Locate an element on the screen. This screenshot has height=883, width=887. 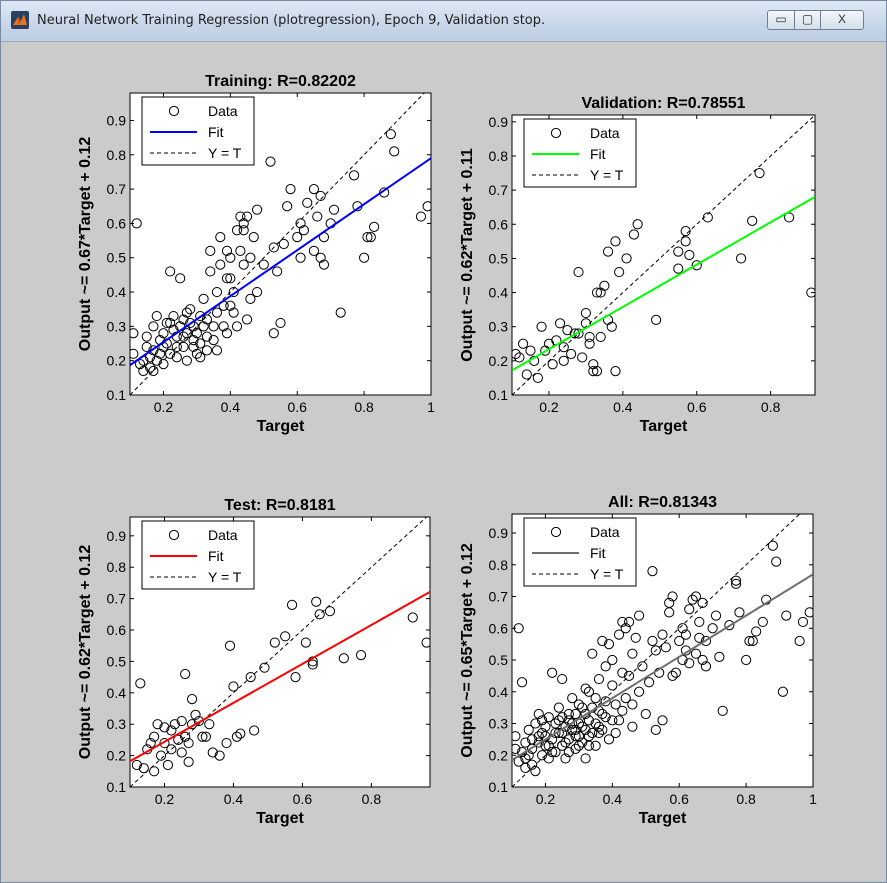
x-tick-label: 0.6 is located at coordinates (303, 799).